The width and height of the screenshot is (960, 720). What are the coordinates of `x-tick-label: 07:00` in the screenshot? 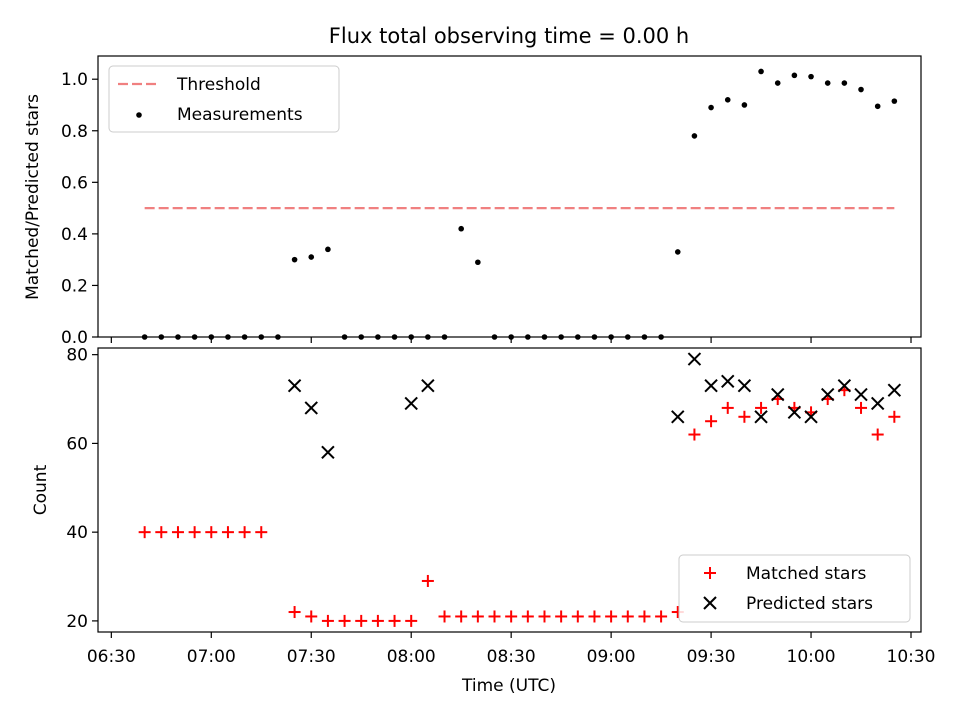 It's located at (211, 657).